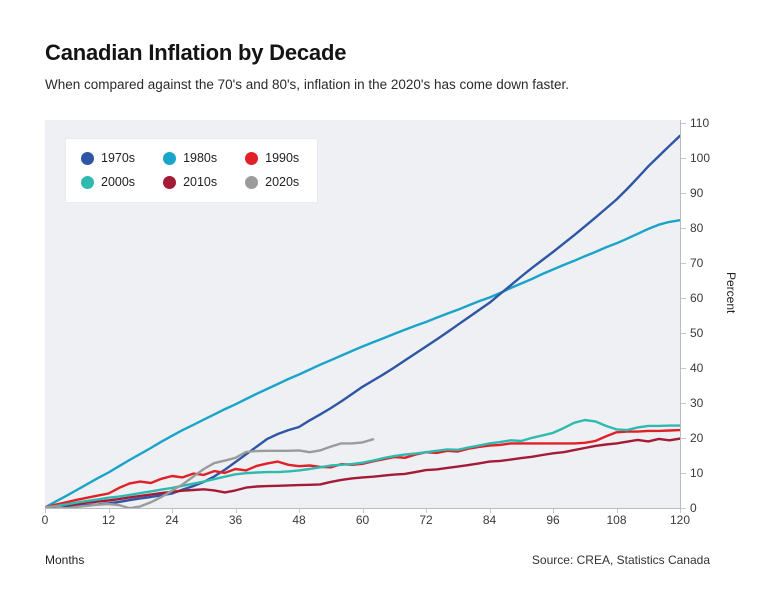 The height and width of the screenshot is (614, 768). I want to click on y-tick-label-110: 110, so click(700, 122).